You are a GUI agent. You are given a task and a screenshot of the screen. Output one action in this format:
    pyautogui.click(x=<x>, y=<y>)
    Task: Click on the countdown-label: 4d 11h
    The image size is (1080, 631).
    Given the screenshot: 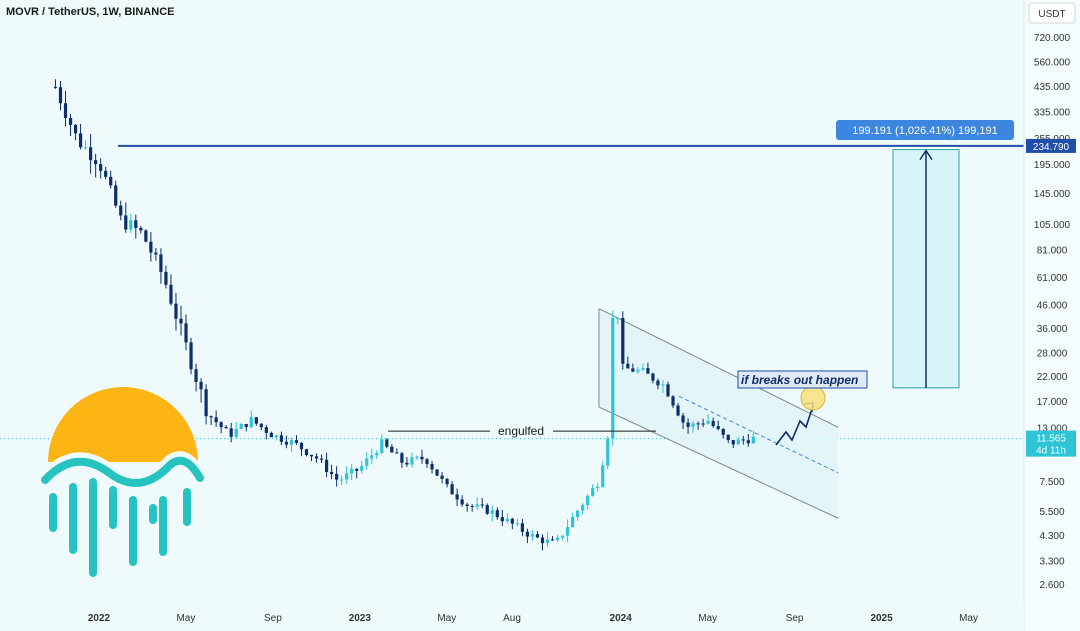 What is the action you would take?
    pyautogui.click(x=1051, y=451)
    